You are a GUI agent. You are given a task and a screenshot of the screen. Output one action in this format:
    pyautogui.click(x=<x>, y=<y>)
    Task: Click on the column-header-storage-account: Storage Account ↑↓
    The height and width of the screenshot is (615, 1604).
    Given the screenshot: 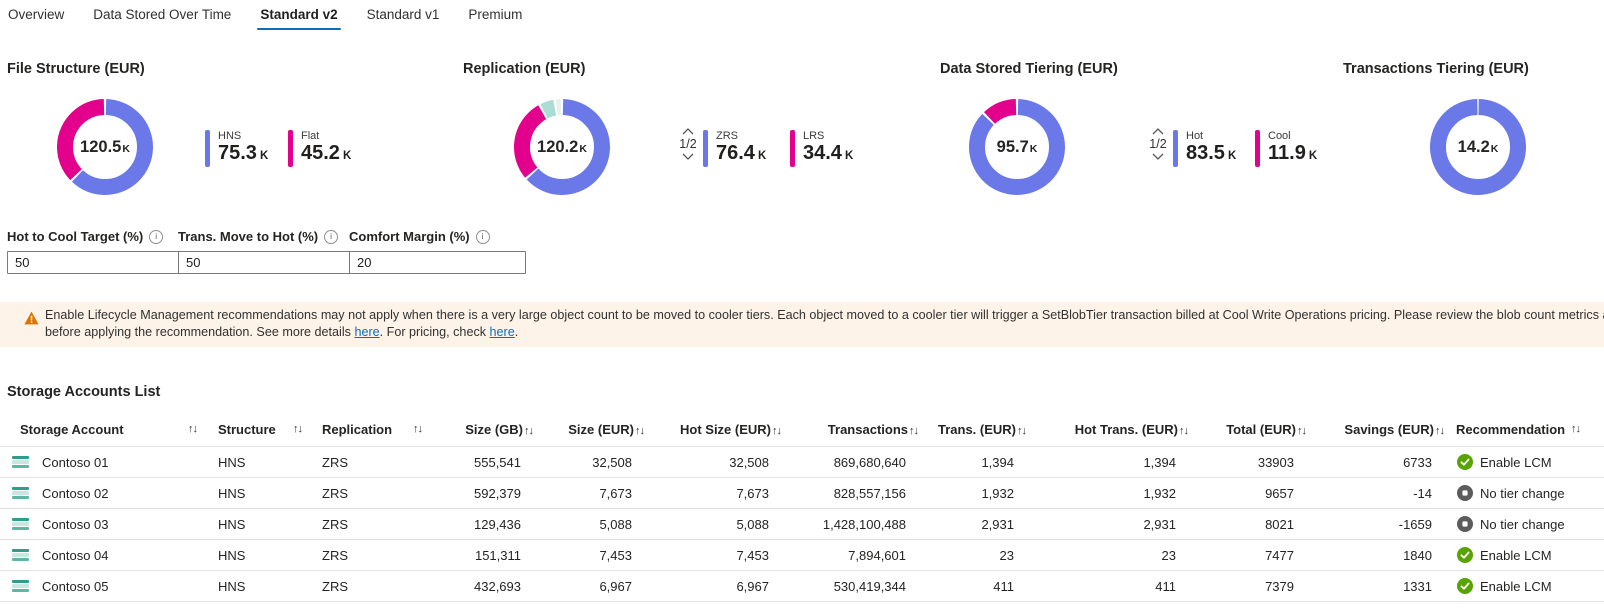 What is the action you would take?
    pyautogui.click(x=102, y=429)
    